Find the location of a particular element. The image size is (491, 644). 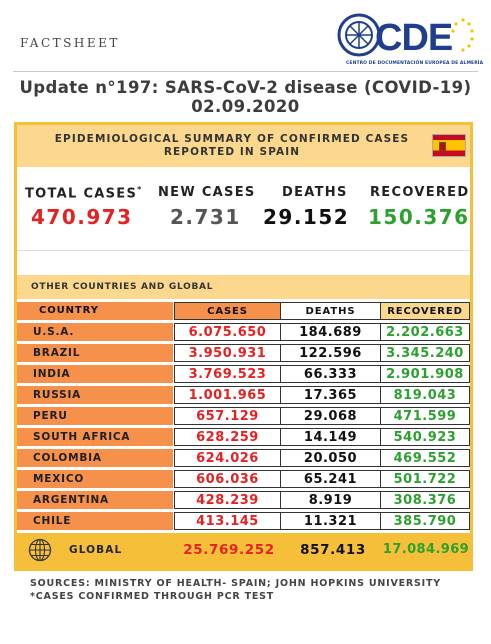

logo-text: CDE is located at coordinates (413, 38).